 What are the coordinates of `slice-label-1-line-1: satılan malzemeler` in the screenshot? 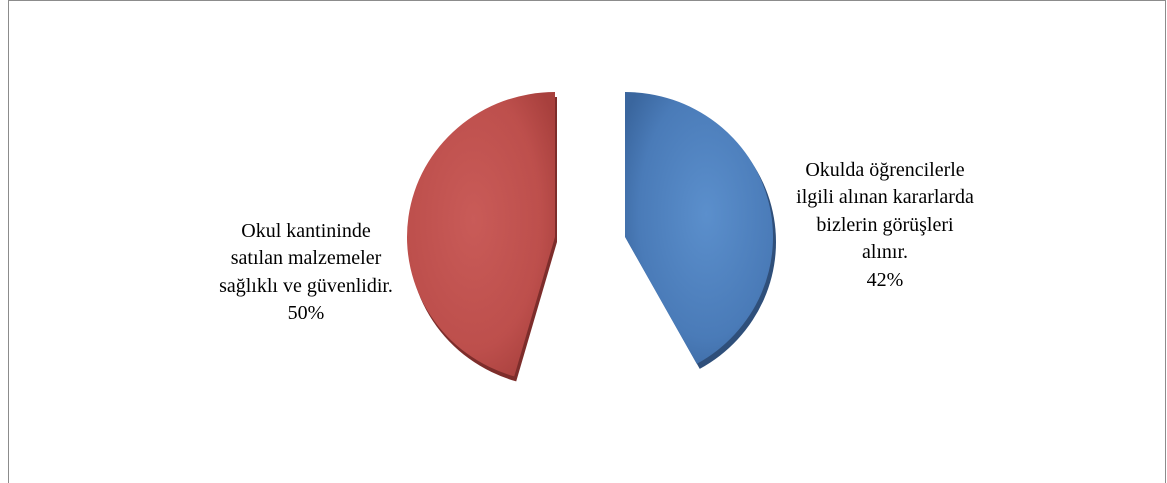 It's located at (306, 258).